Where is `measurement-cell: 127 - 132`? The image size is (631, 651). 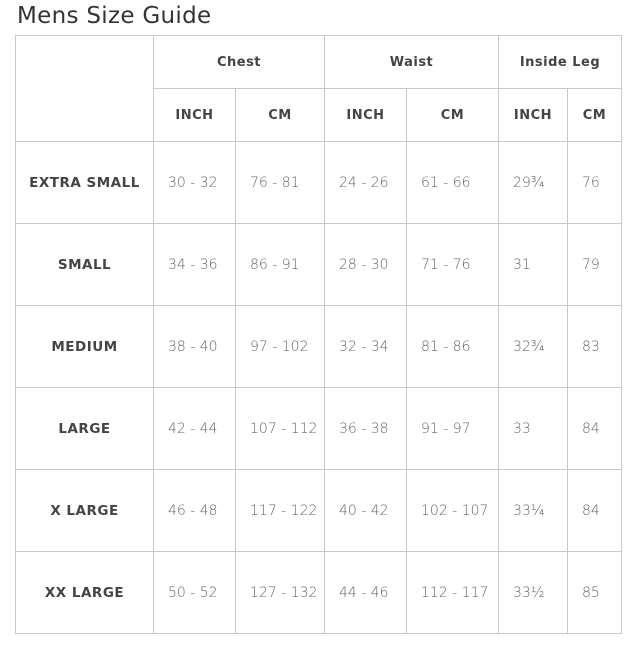 measurement-cell: 127 - 132 is located at coordinates (280, 592).